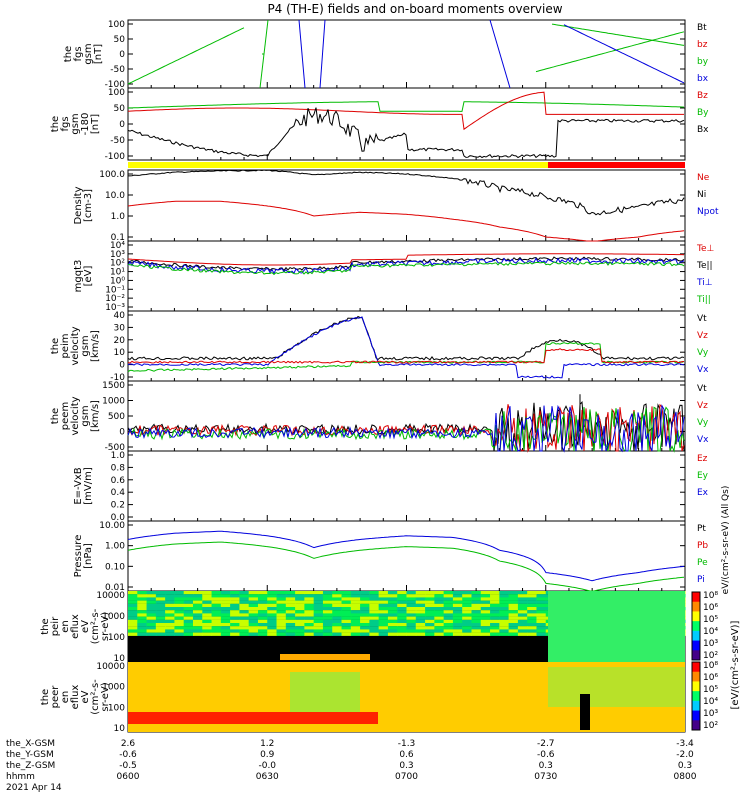  Describe the element at coordinates (120, 341) in the screenshot. I see `y-tick-label: 20` at that location.